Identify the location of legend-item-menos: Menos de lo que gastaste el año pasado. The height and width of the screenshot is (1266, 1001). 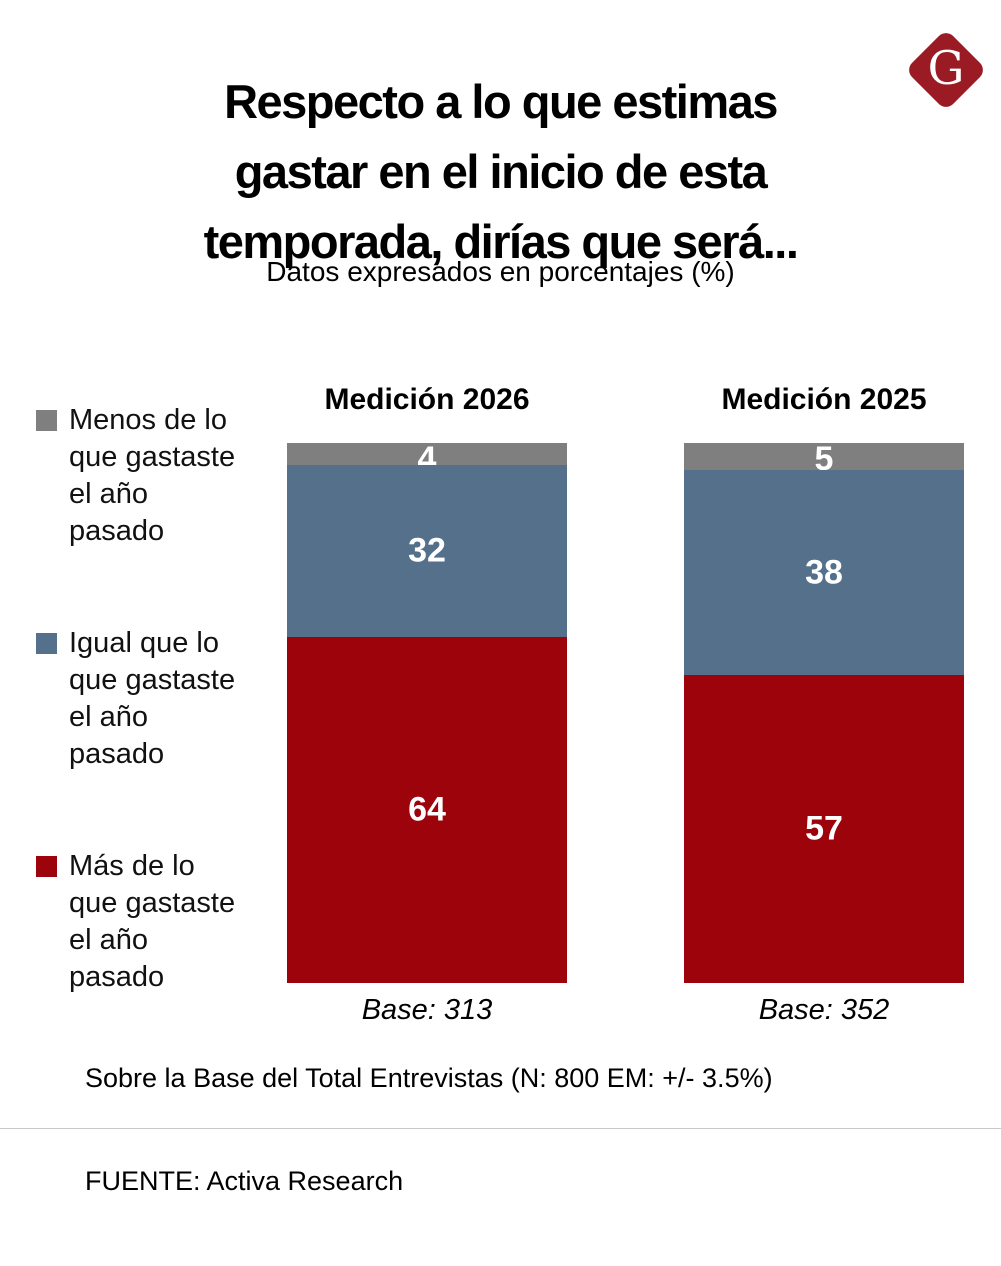
(135, 476).